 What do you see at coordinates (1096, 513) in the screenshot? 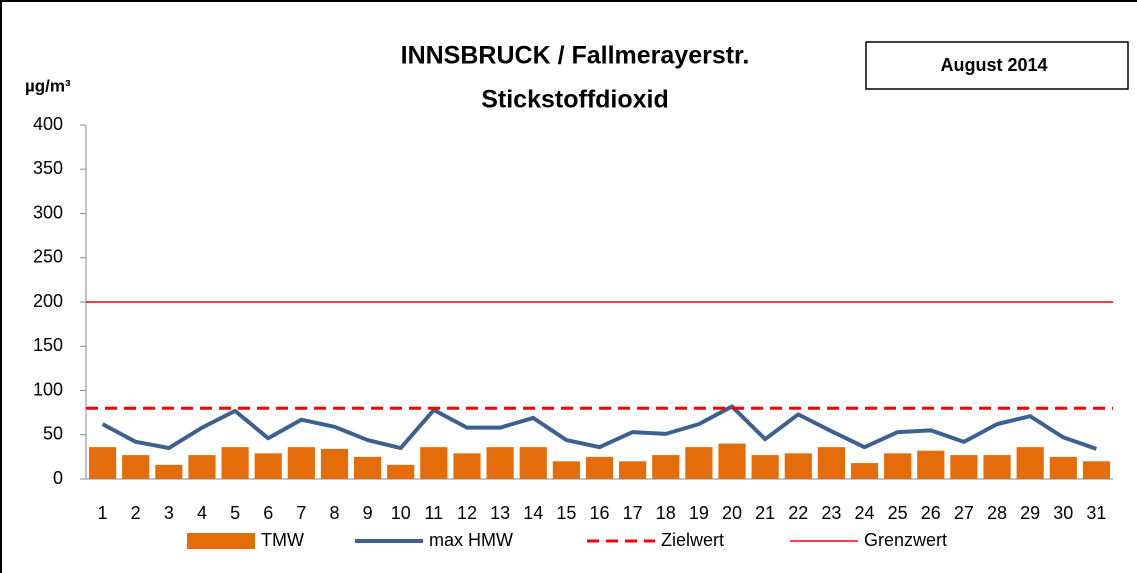
I see `x-tick-label: 31` at bounding box center [1096, 513].